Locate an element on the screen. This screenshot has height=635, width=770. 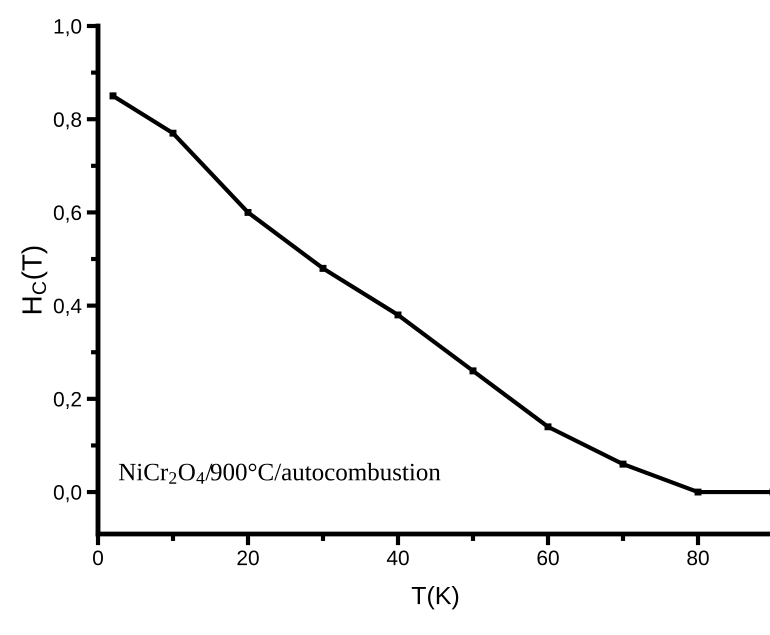
y-tick-label: 0,8 is located at coordinates (68, 121).